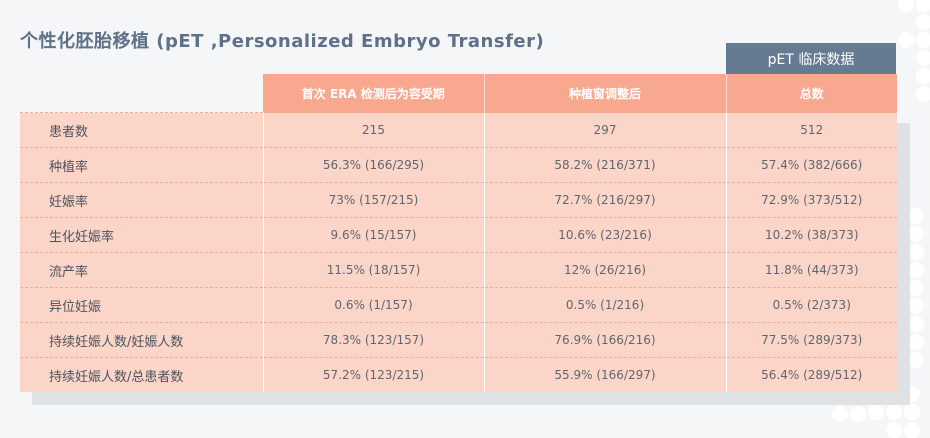 This screenshot has width=930, height=438. What do you see at coordinates (811, 305) in the screenshot?
I see `table-cell: 0.5% (2/373)` at bounding box center [811, 305].